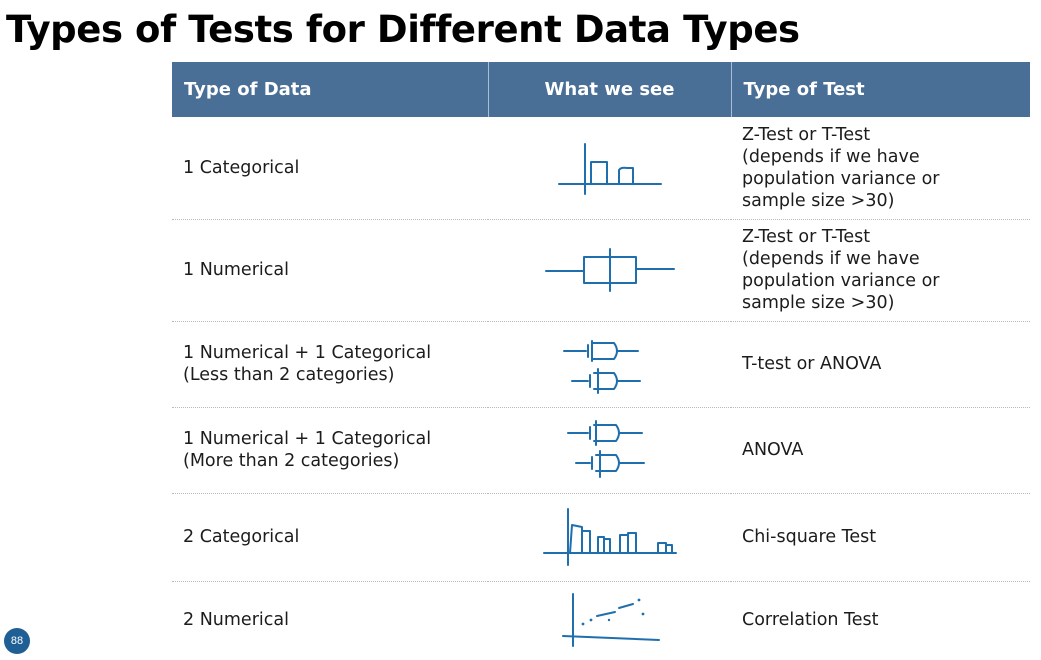 This screenshot has height=660, width=1041. I want to click on test-cell: Correlation Test, so click(810, 620).